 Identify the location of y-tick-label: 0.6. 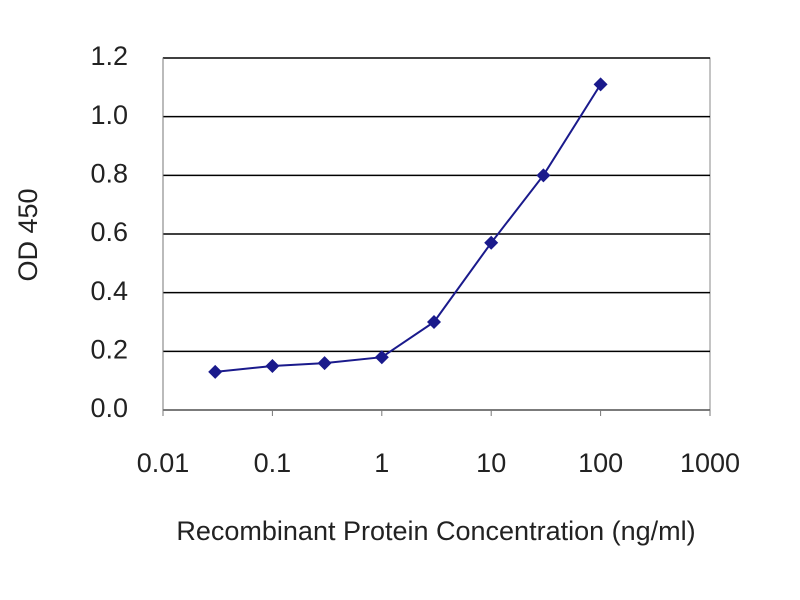
(109, 232).